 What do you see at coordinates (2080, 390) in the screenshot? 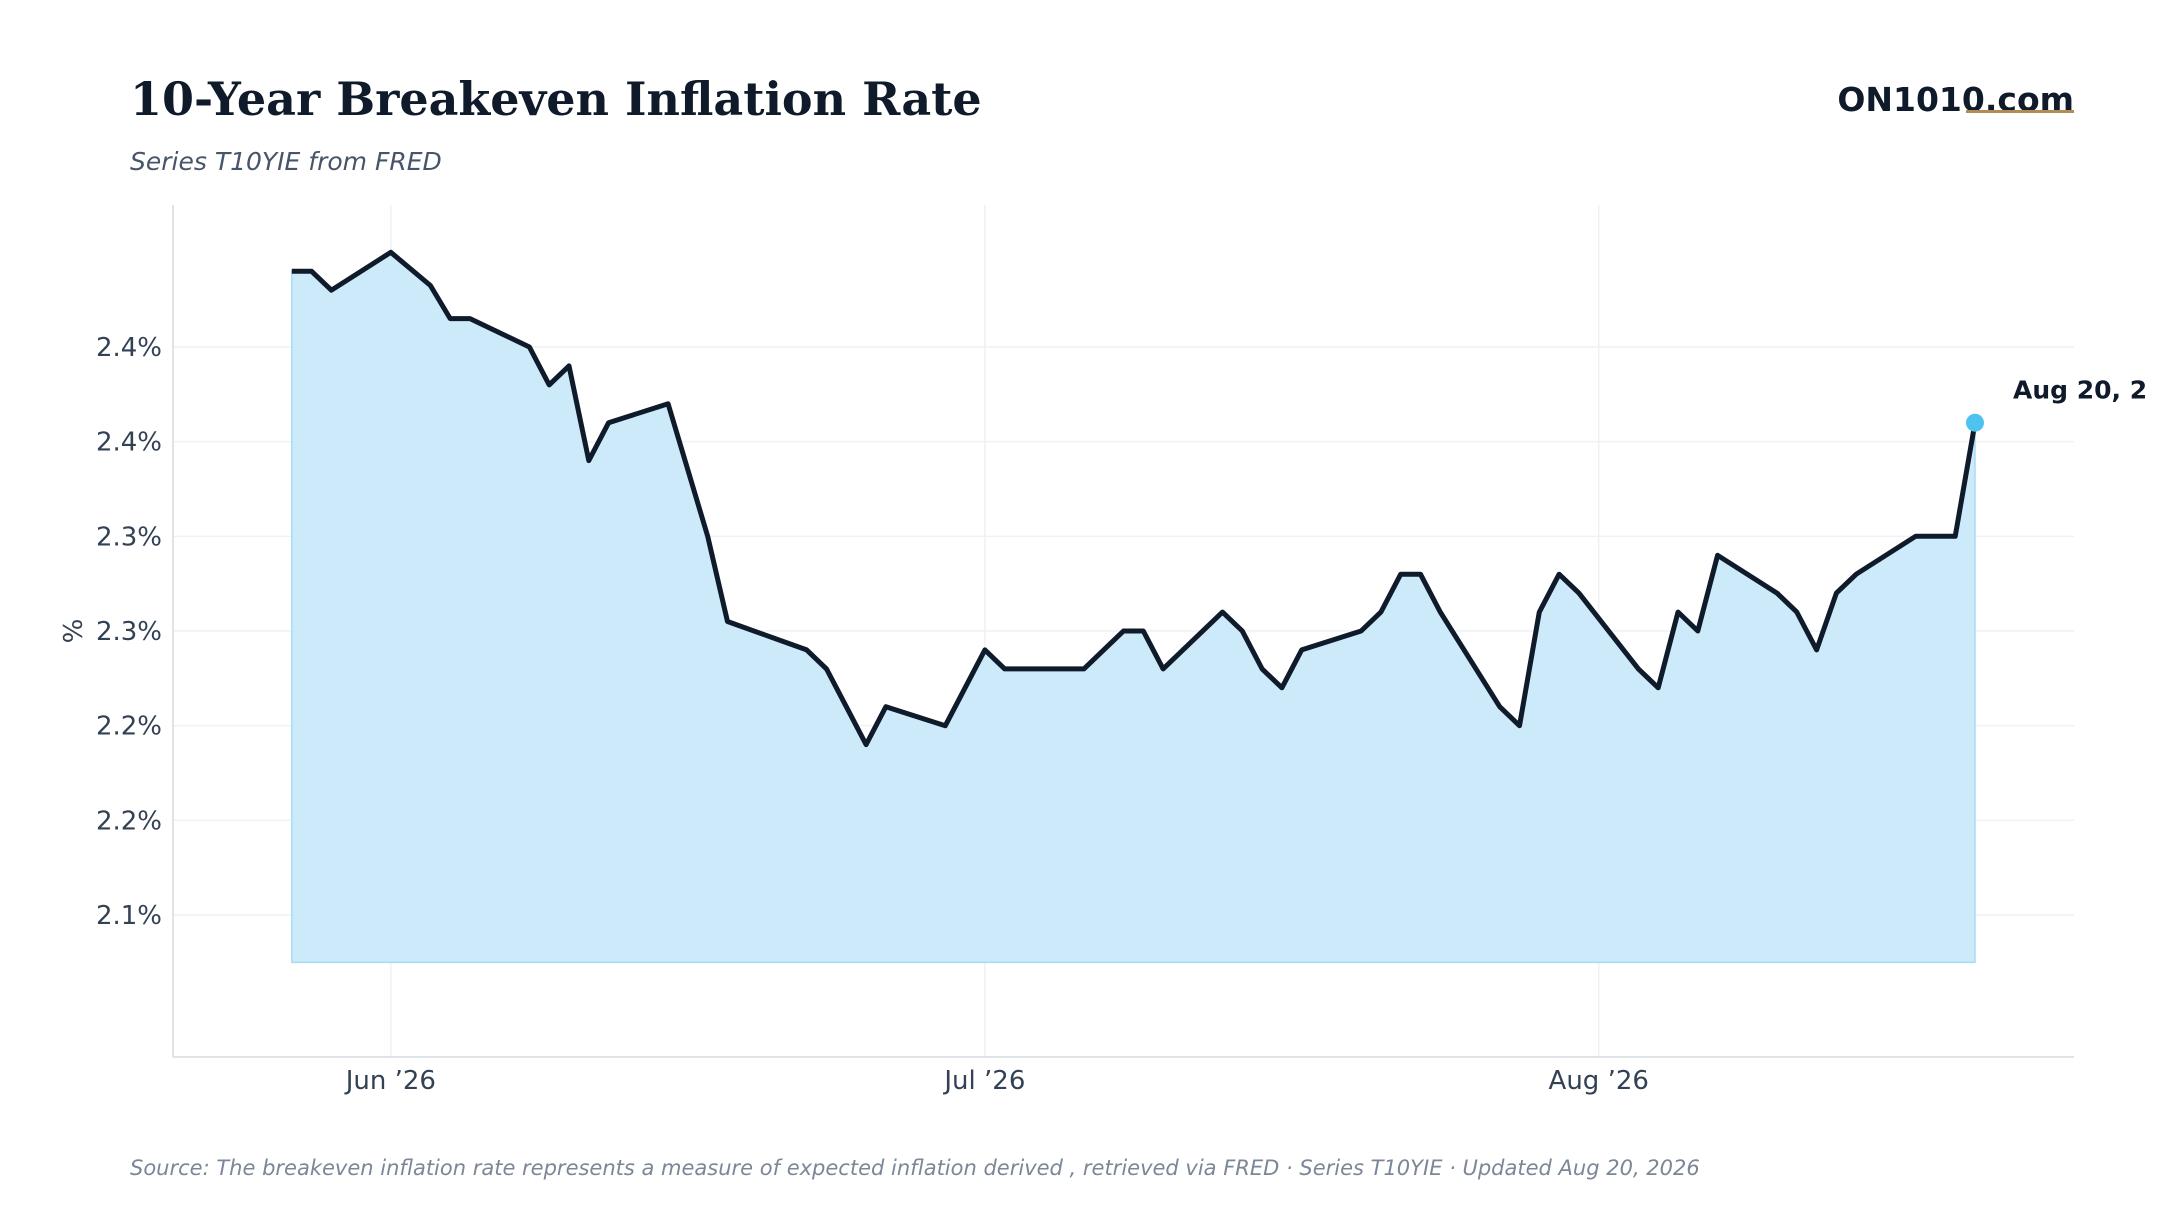
I see `latest-value-label: Aug 20, 2` at bounding box center [2080, 390].